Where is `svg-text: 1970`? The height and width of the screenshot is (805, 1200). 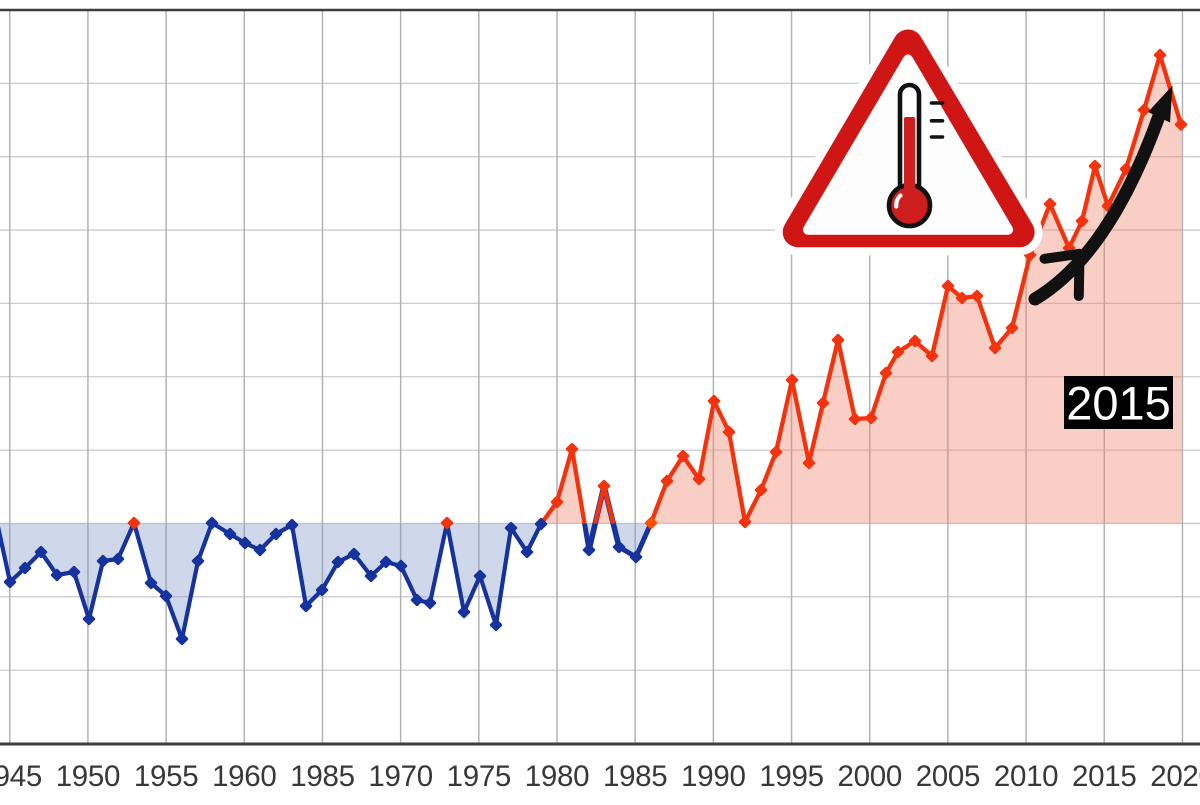 svg-text: 1970 is located at coordinates (400, 776).